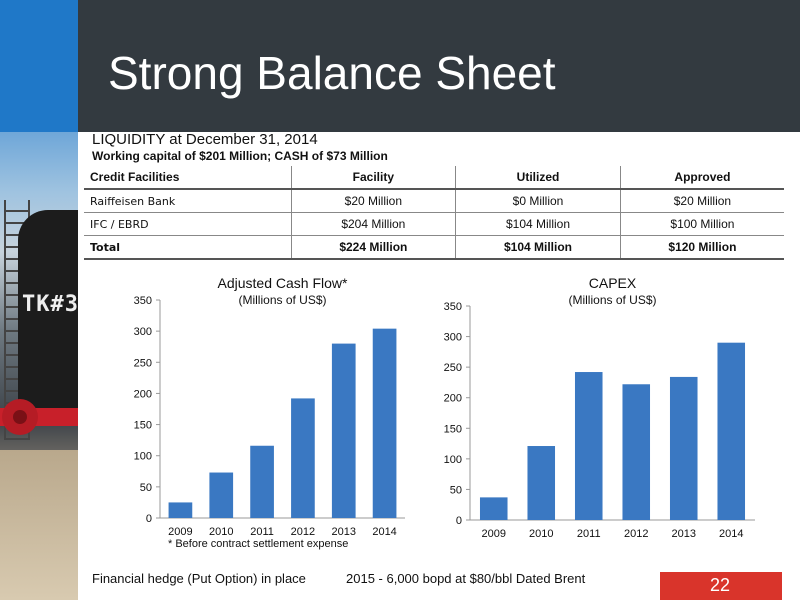 This screenshot has height=600, width=800. What do you see at coordinates (332, 73) in the screenshot?
I see `page-title: Strong Balance Sheet` at bounding box center [332, 73].